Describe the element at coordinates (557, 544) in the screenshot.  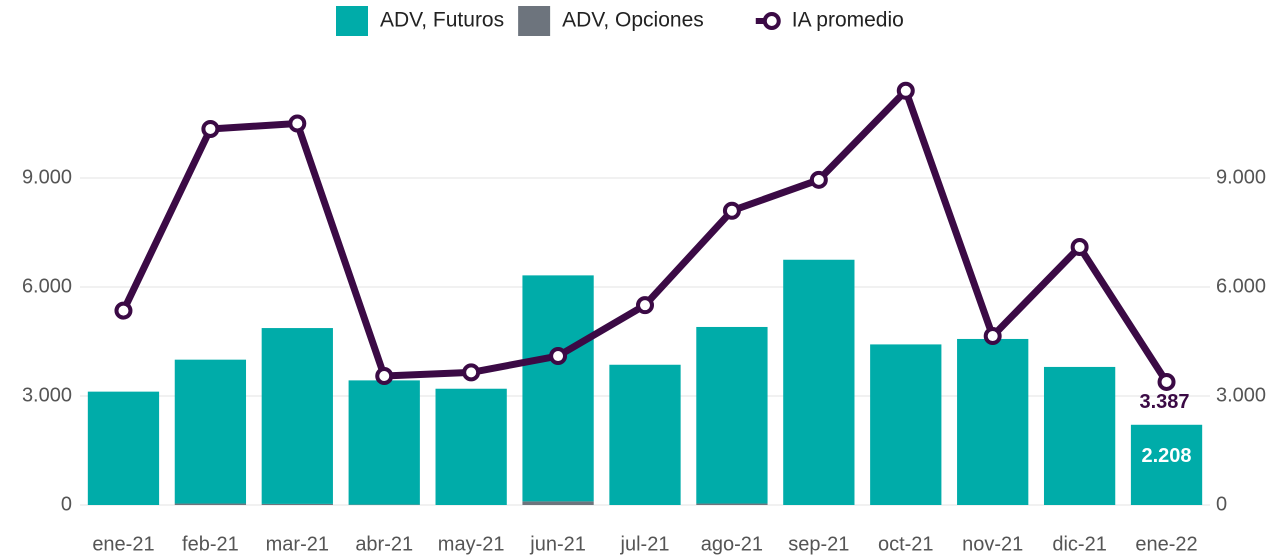
I see `x-tick-label: jun-21` at that location.